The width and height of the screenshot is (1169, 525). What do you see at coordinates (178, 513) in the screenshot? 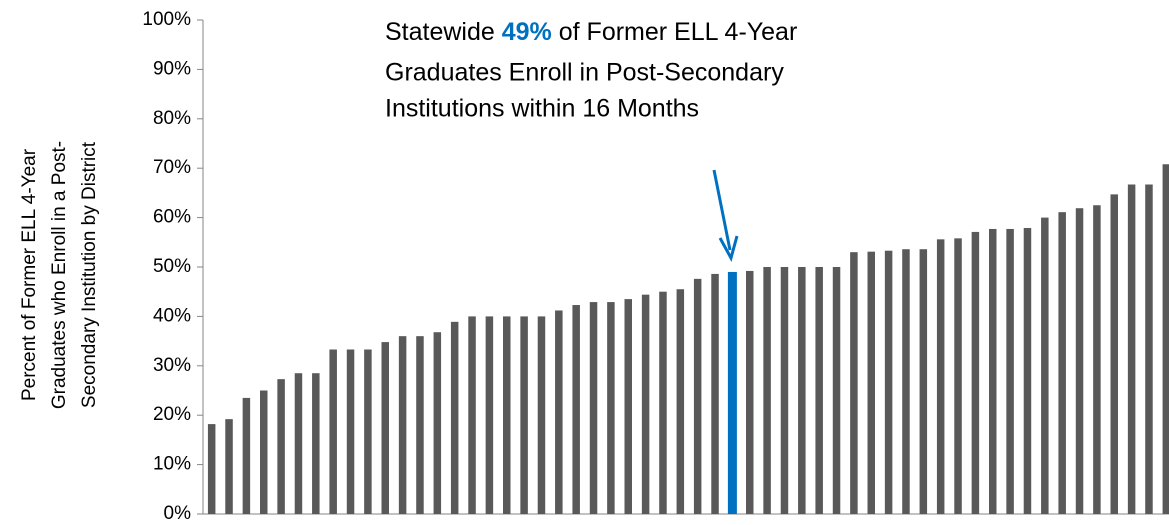
I see `y-tick-label: 0%` at bounding box center [178, 513].